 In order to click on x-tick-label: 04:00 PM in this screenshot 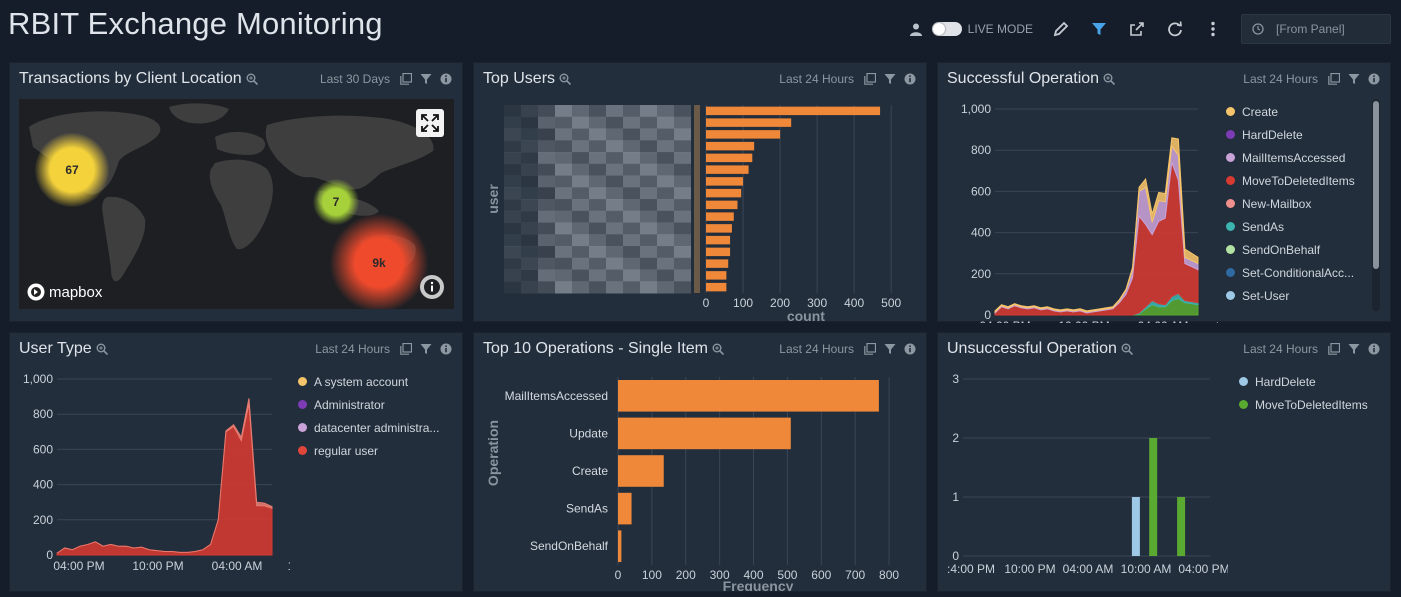, I will do `click(1004, 321)`.